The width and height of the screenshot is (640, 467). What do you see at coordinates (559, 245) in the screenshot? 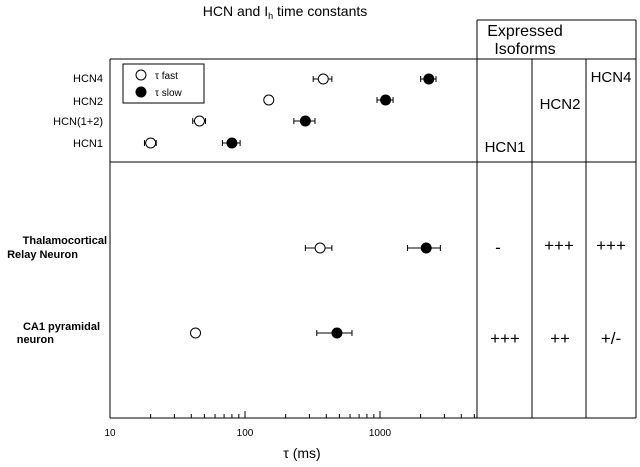
I see `isoform-thal-hcn2: +++` at bounding box center [559, 245].